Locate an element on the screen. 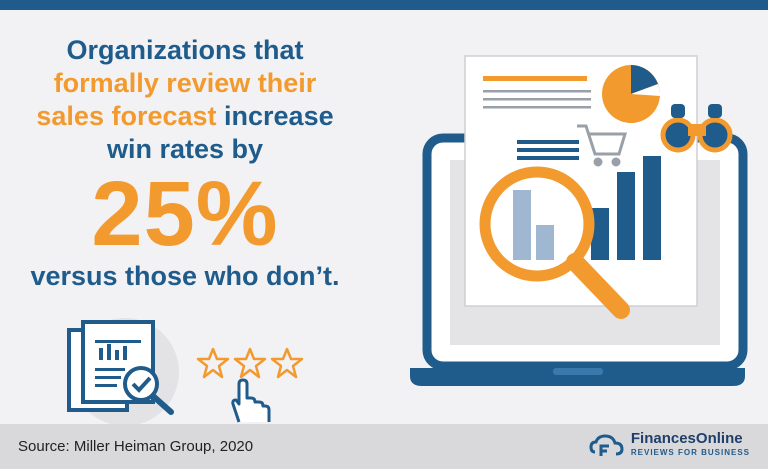 This screenshot has height=469, width=768. stat-value: 25% is located at coordinates (185, 214).